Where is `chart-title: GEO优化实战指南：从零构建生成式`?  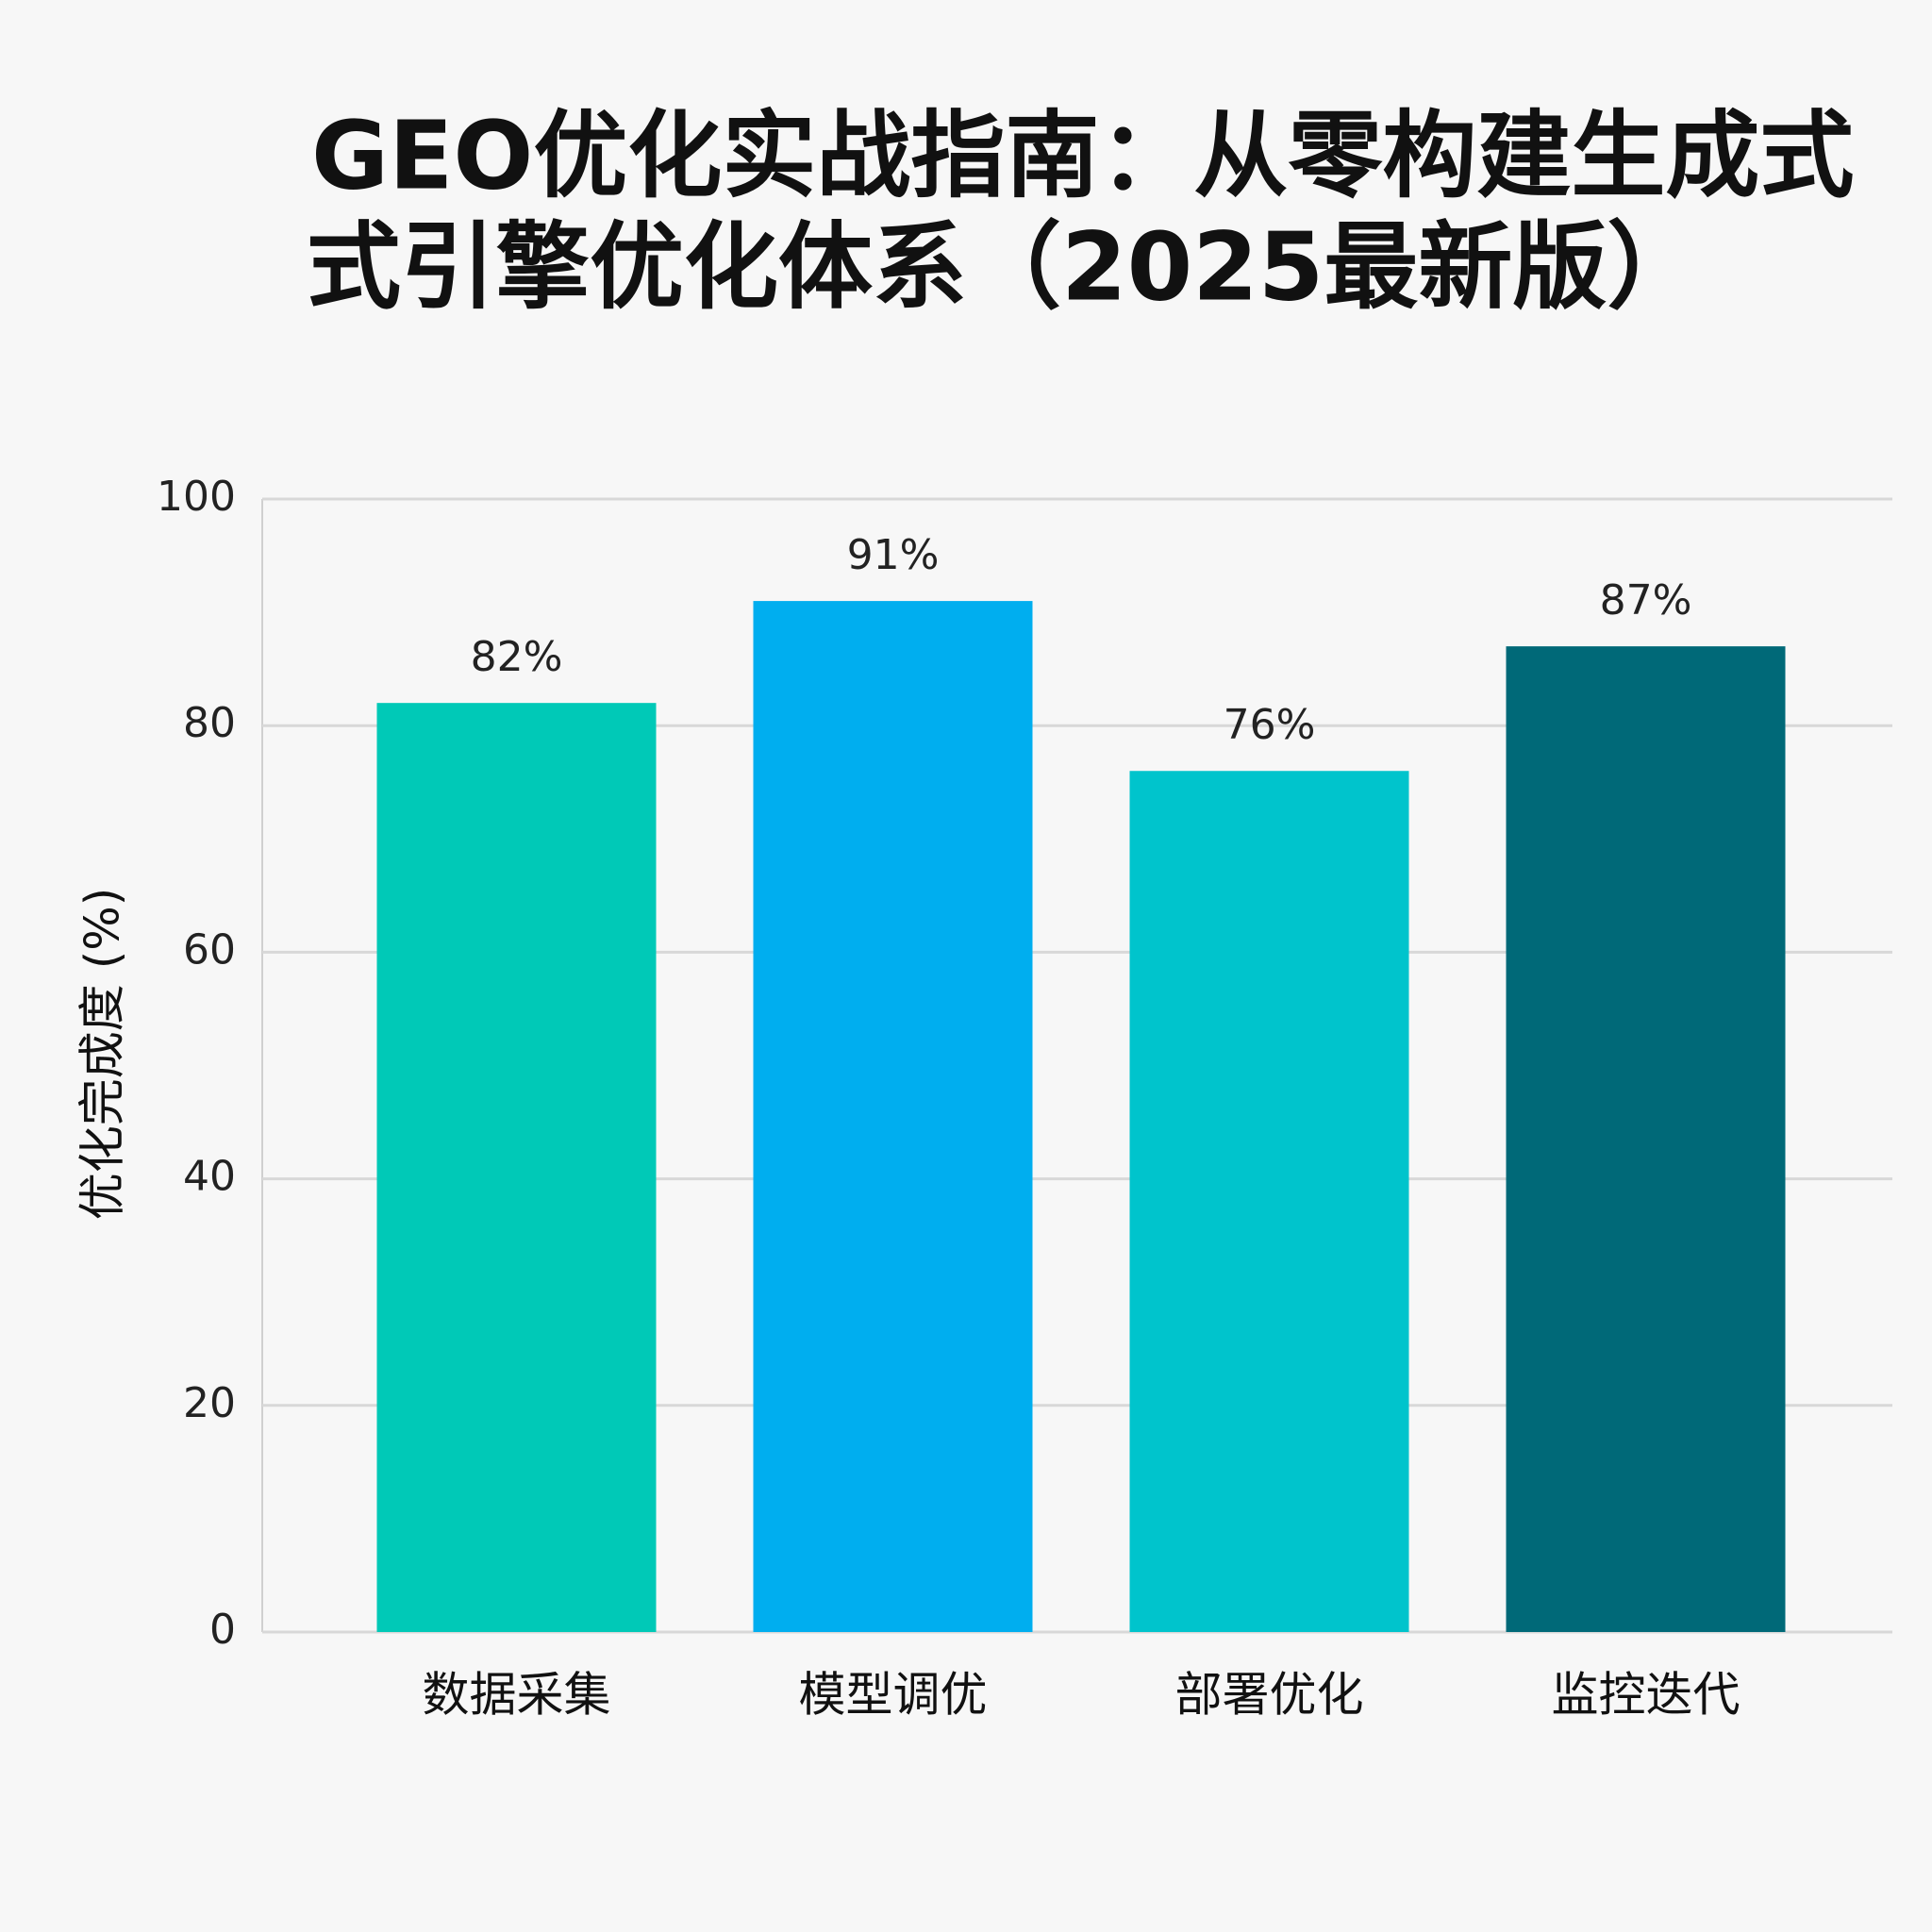
chart-title: GEO优化实战指南：从零构建生成式 is located at coordinates (1082, 155).